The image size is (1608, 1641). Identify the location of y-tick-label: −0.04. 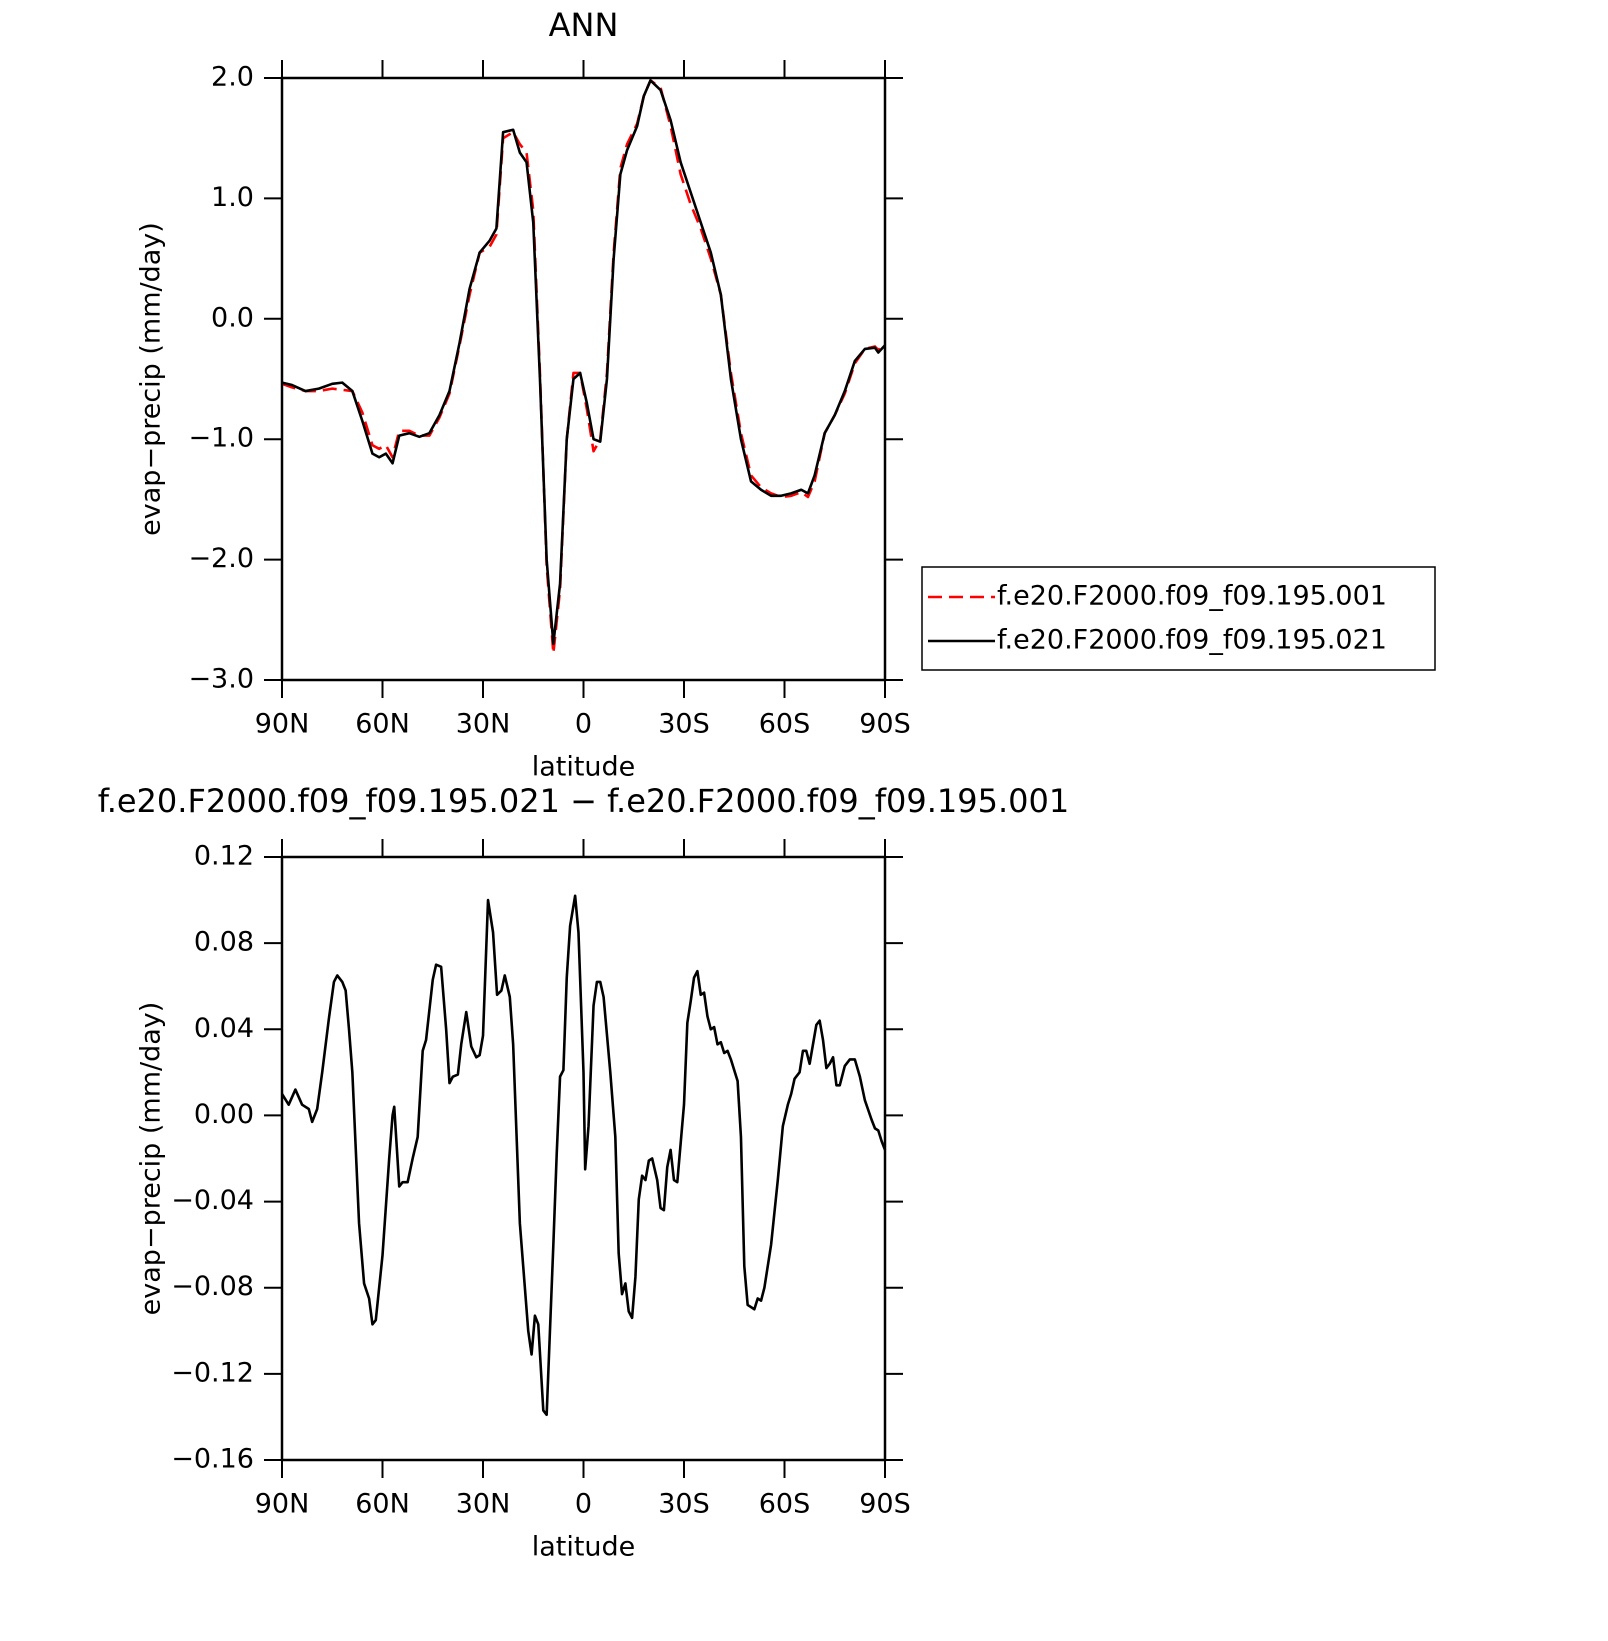
(212, 1200).